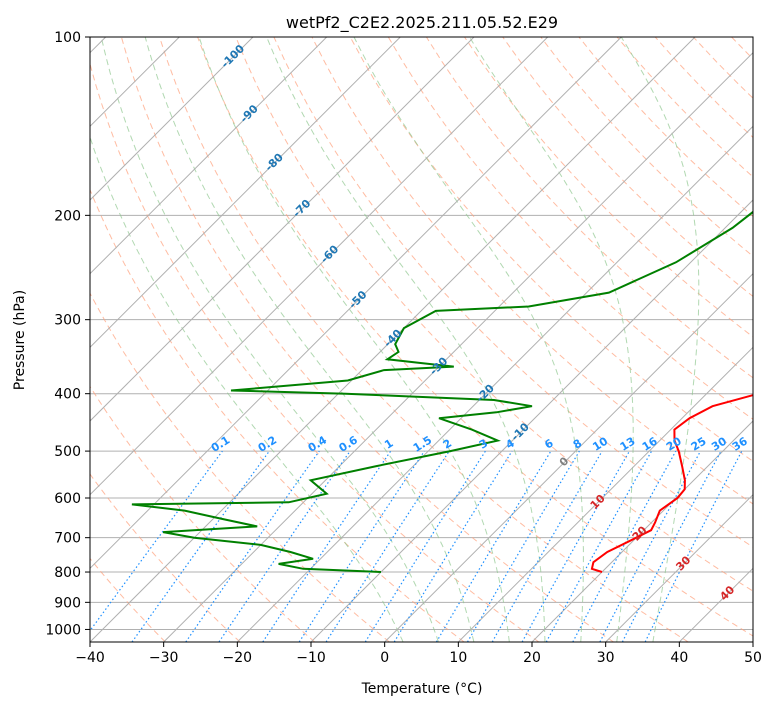  What do you see at coordinates (164, 658) in the screenshot?
I see `x-tick-label: −30` at bounding box center [164, 658].